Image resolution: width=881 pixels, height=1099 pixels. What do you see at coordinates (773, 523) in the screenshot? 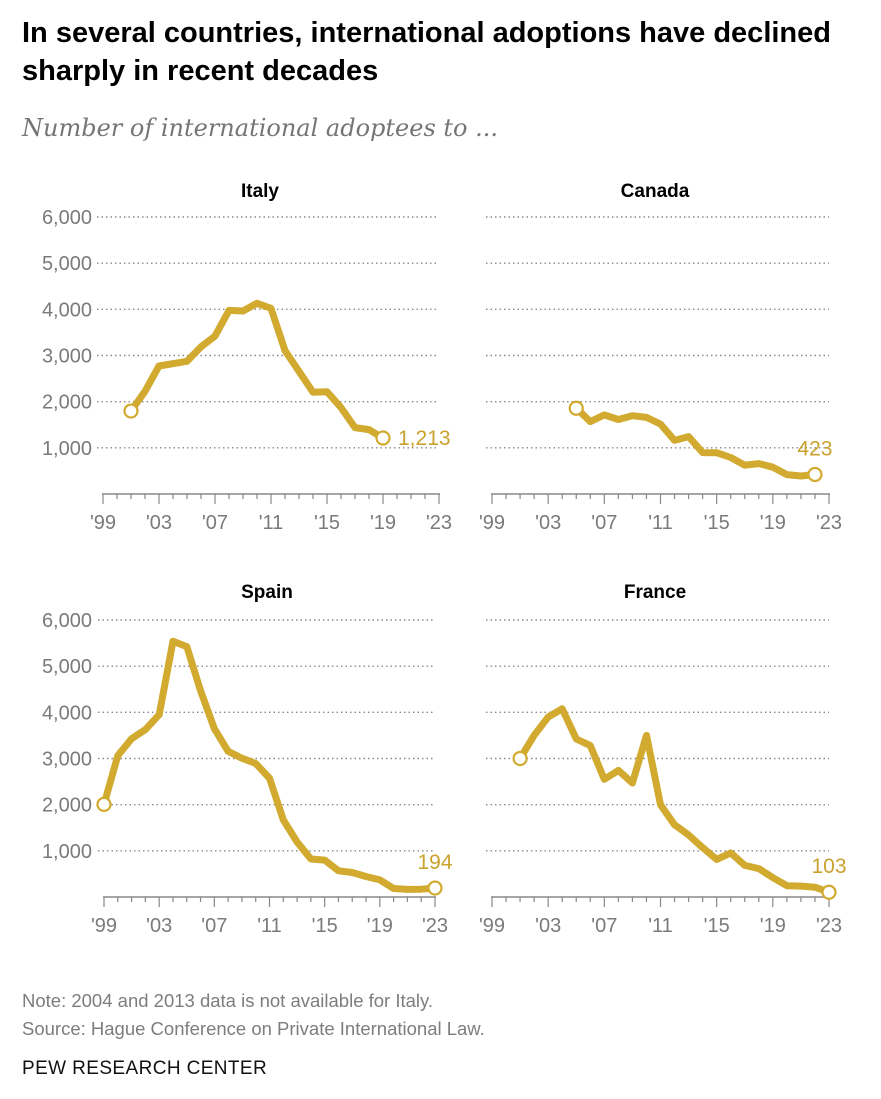
I see `canada-x-tick-label: '19` at bounding box center [773, 523].